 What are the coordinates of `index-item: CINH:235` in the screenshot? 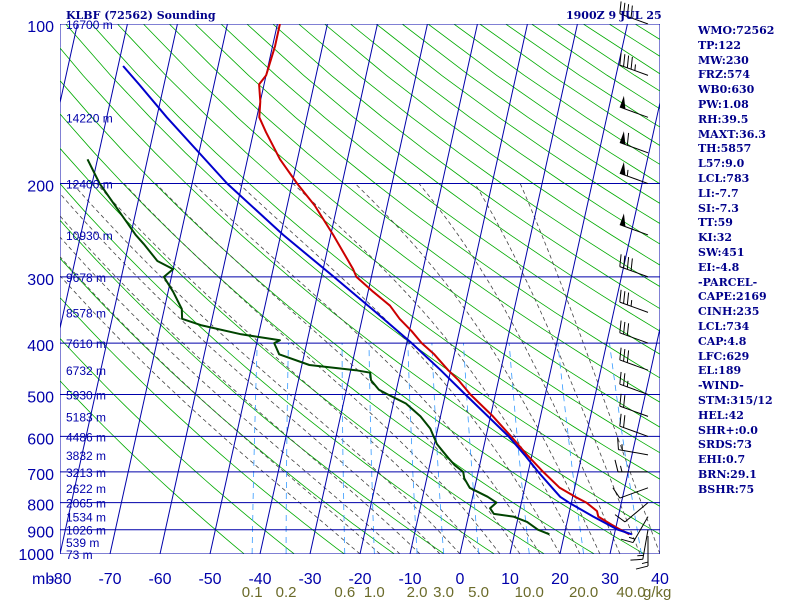 It's located at (729, 312).